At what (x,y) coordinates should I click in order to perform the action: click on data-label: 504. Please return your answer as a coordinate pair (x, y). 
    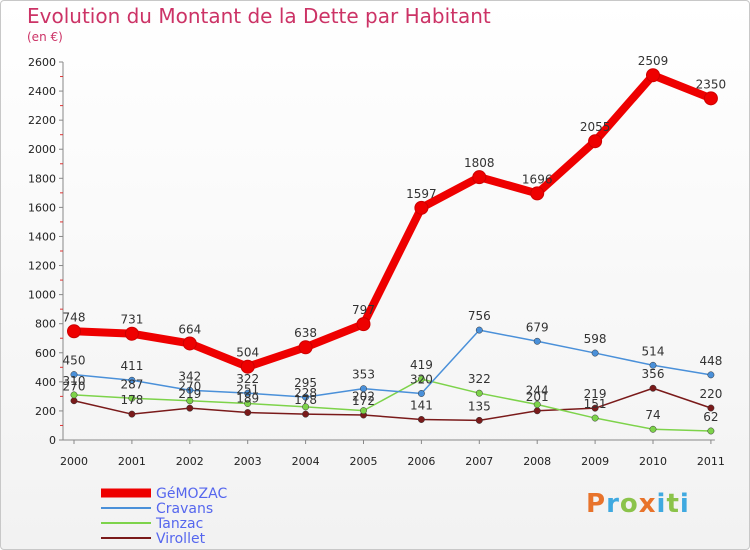
    Looking at the image, I should click on (247, 353).